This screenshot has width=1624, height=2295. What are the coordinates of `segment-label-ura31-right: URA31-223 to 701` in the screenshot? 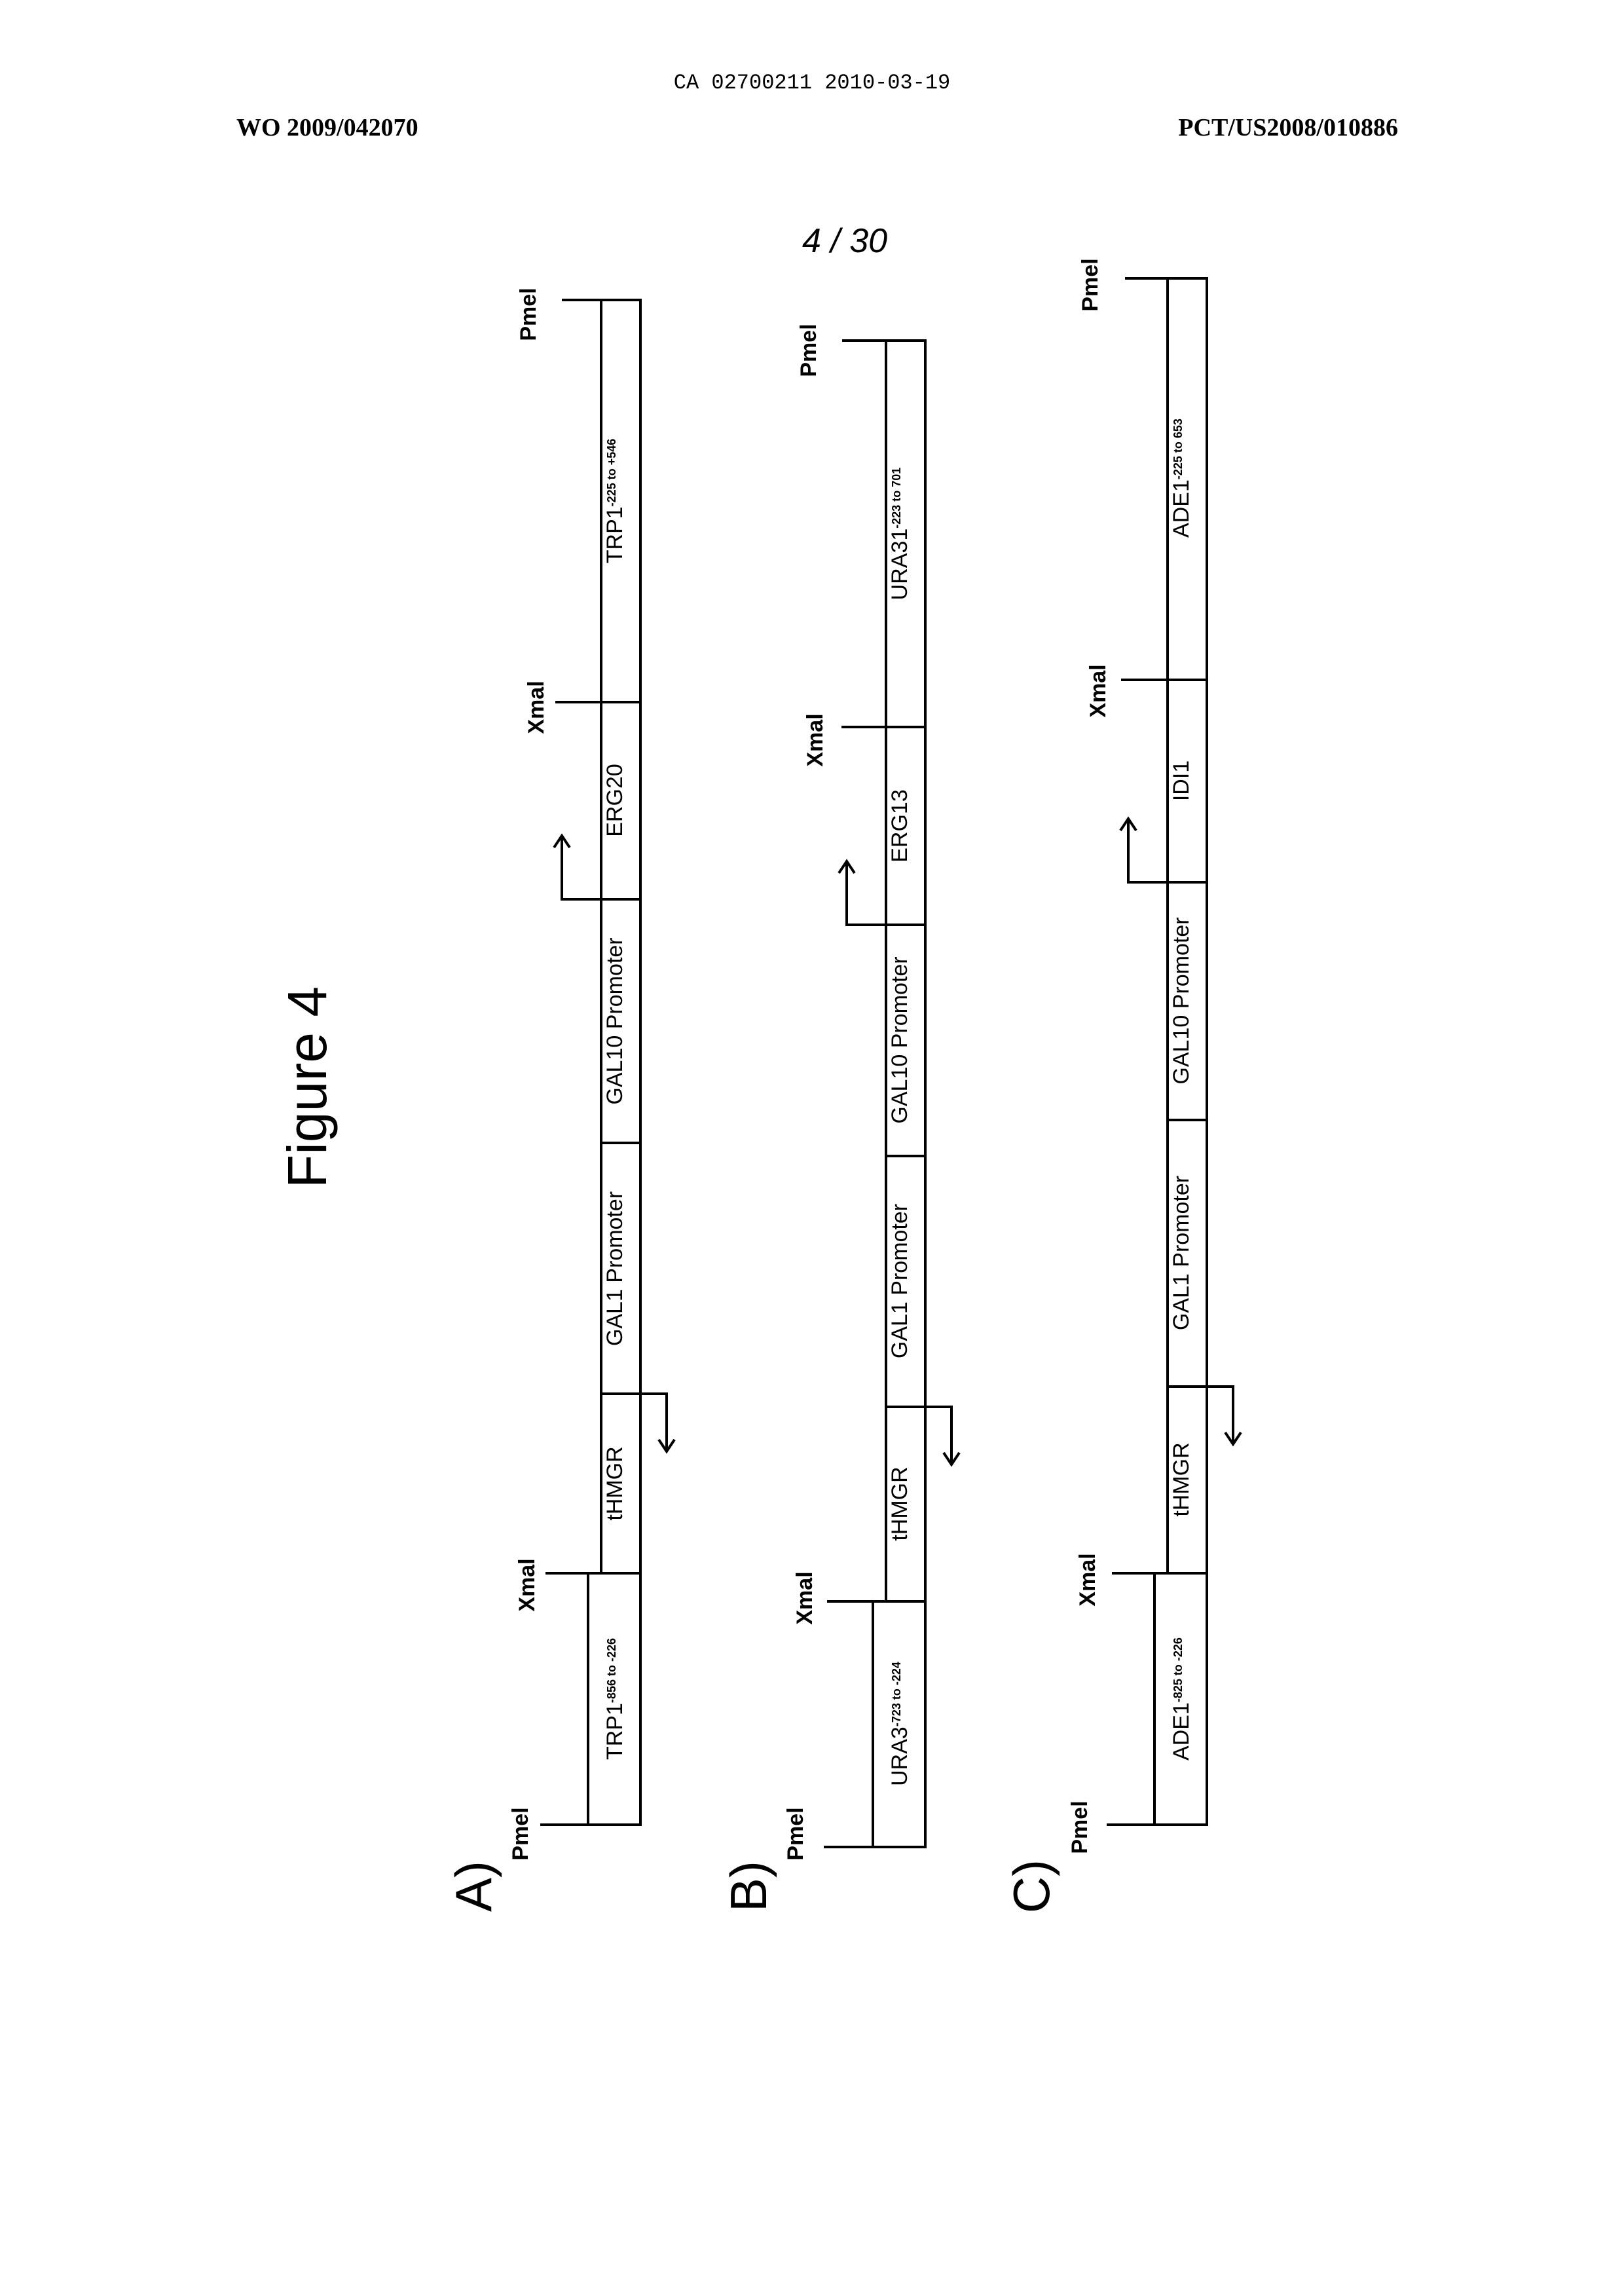 It's located at (899, 534).